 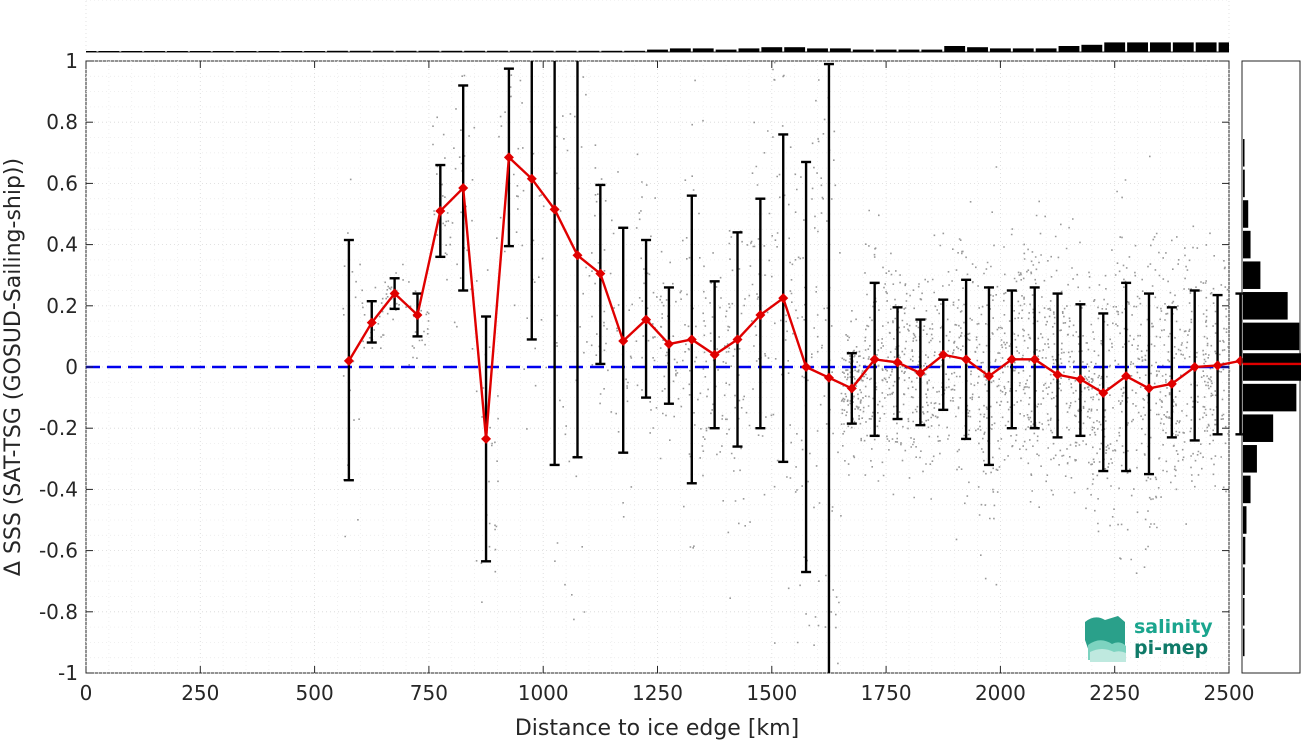 I want to click on top-histogram, so click(x=657, y=26).